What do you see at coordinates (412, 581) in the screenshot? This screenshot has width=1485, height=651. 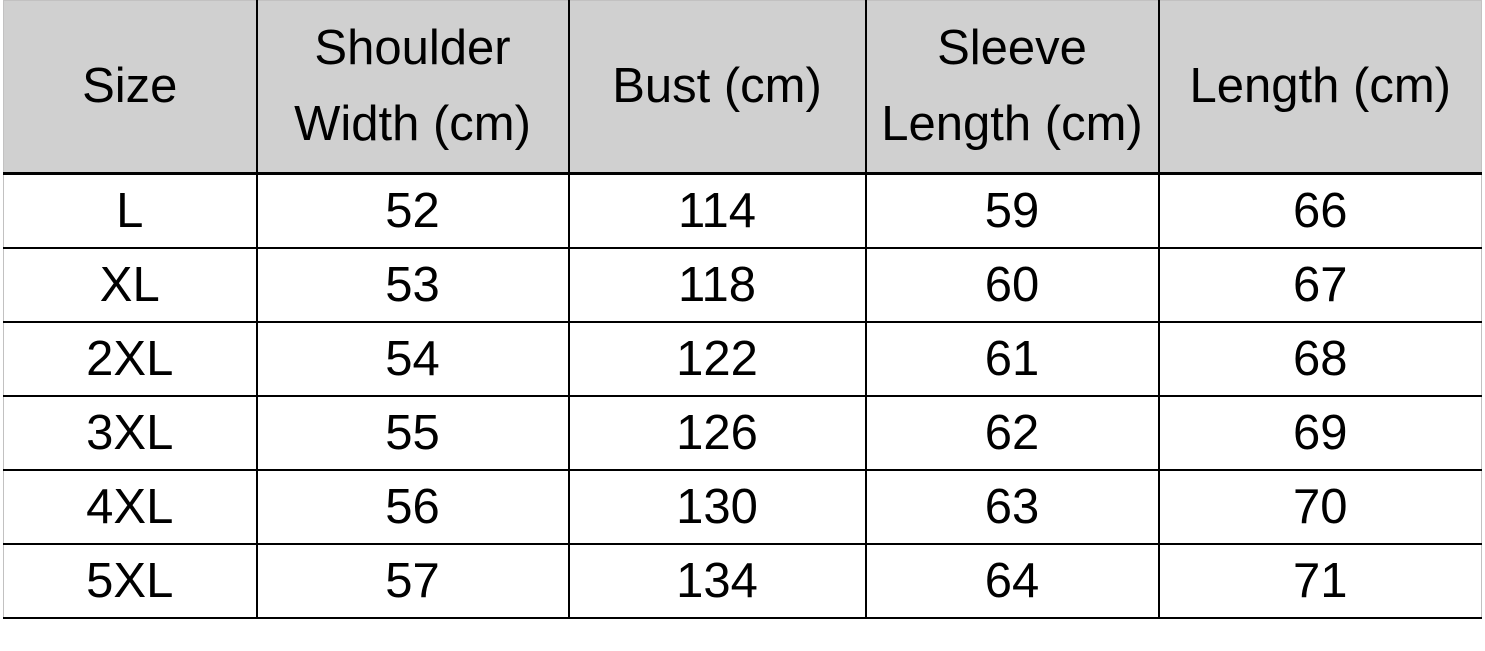 I see `cell-shoulder-width: 57` at bounding box center [412, 581].